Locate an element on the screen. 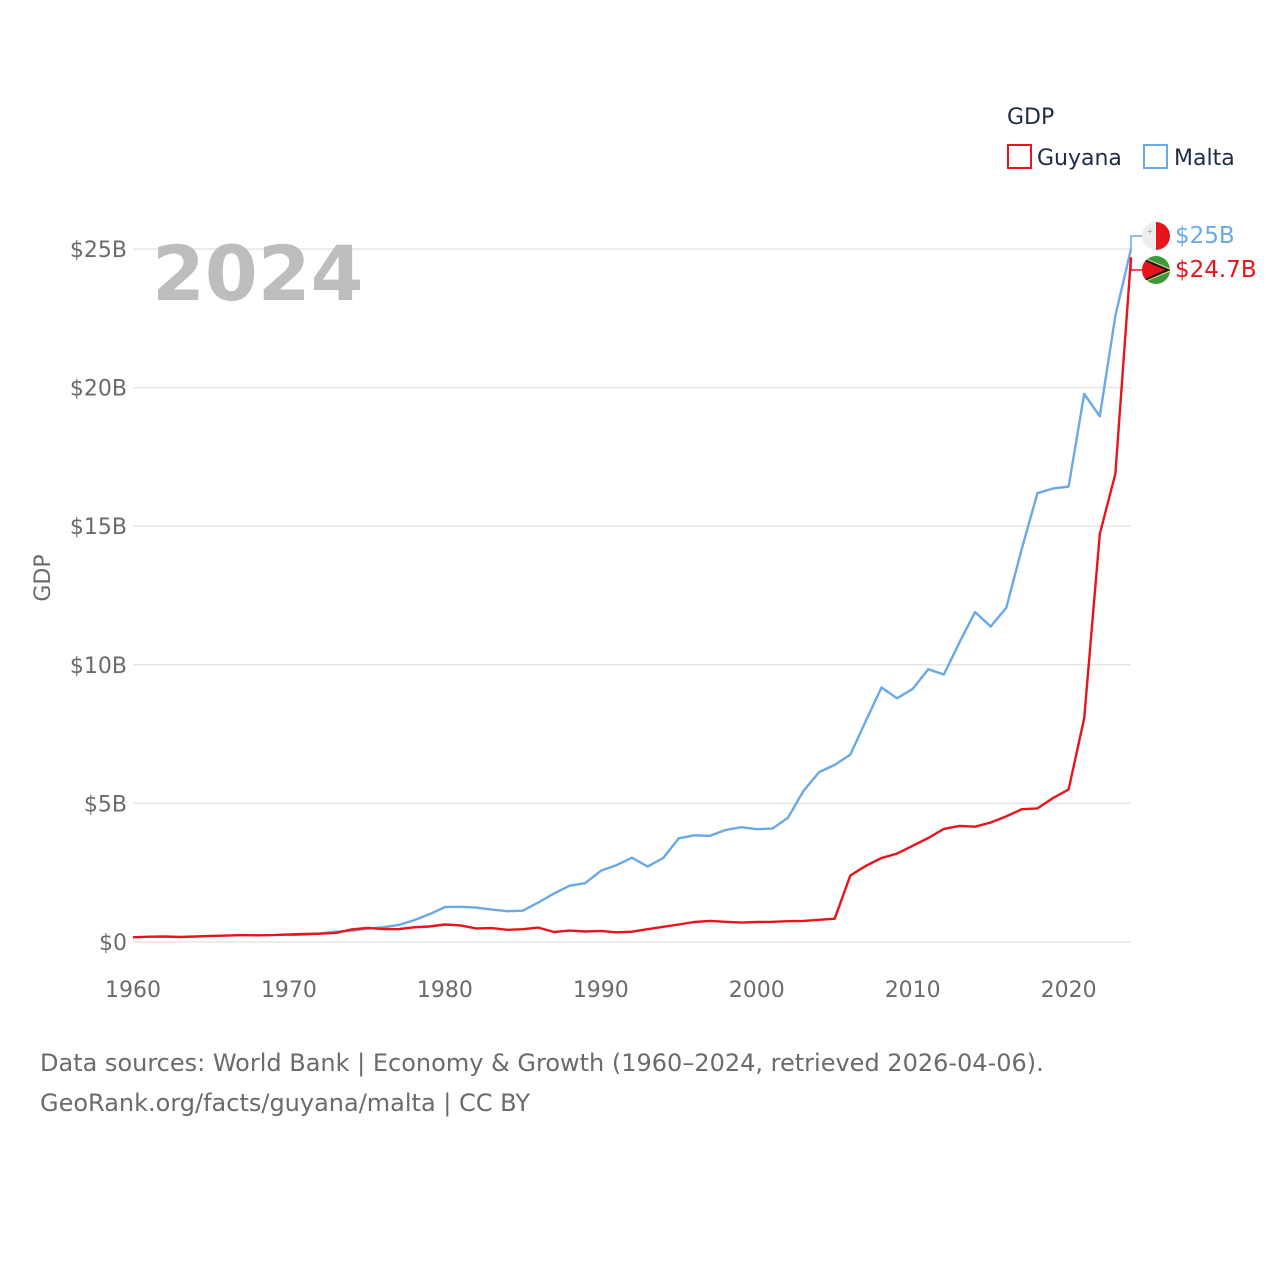  x-tick-label: 1980 is located at coordinates (445, 990).